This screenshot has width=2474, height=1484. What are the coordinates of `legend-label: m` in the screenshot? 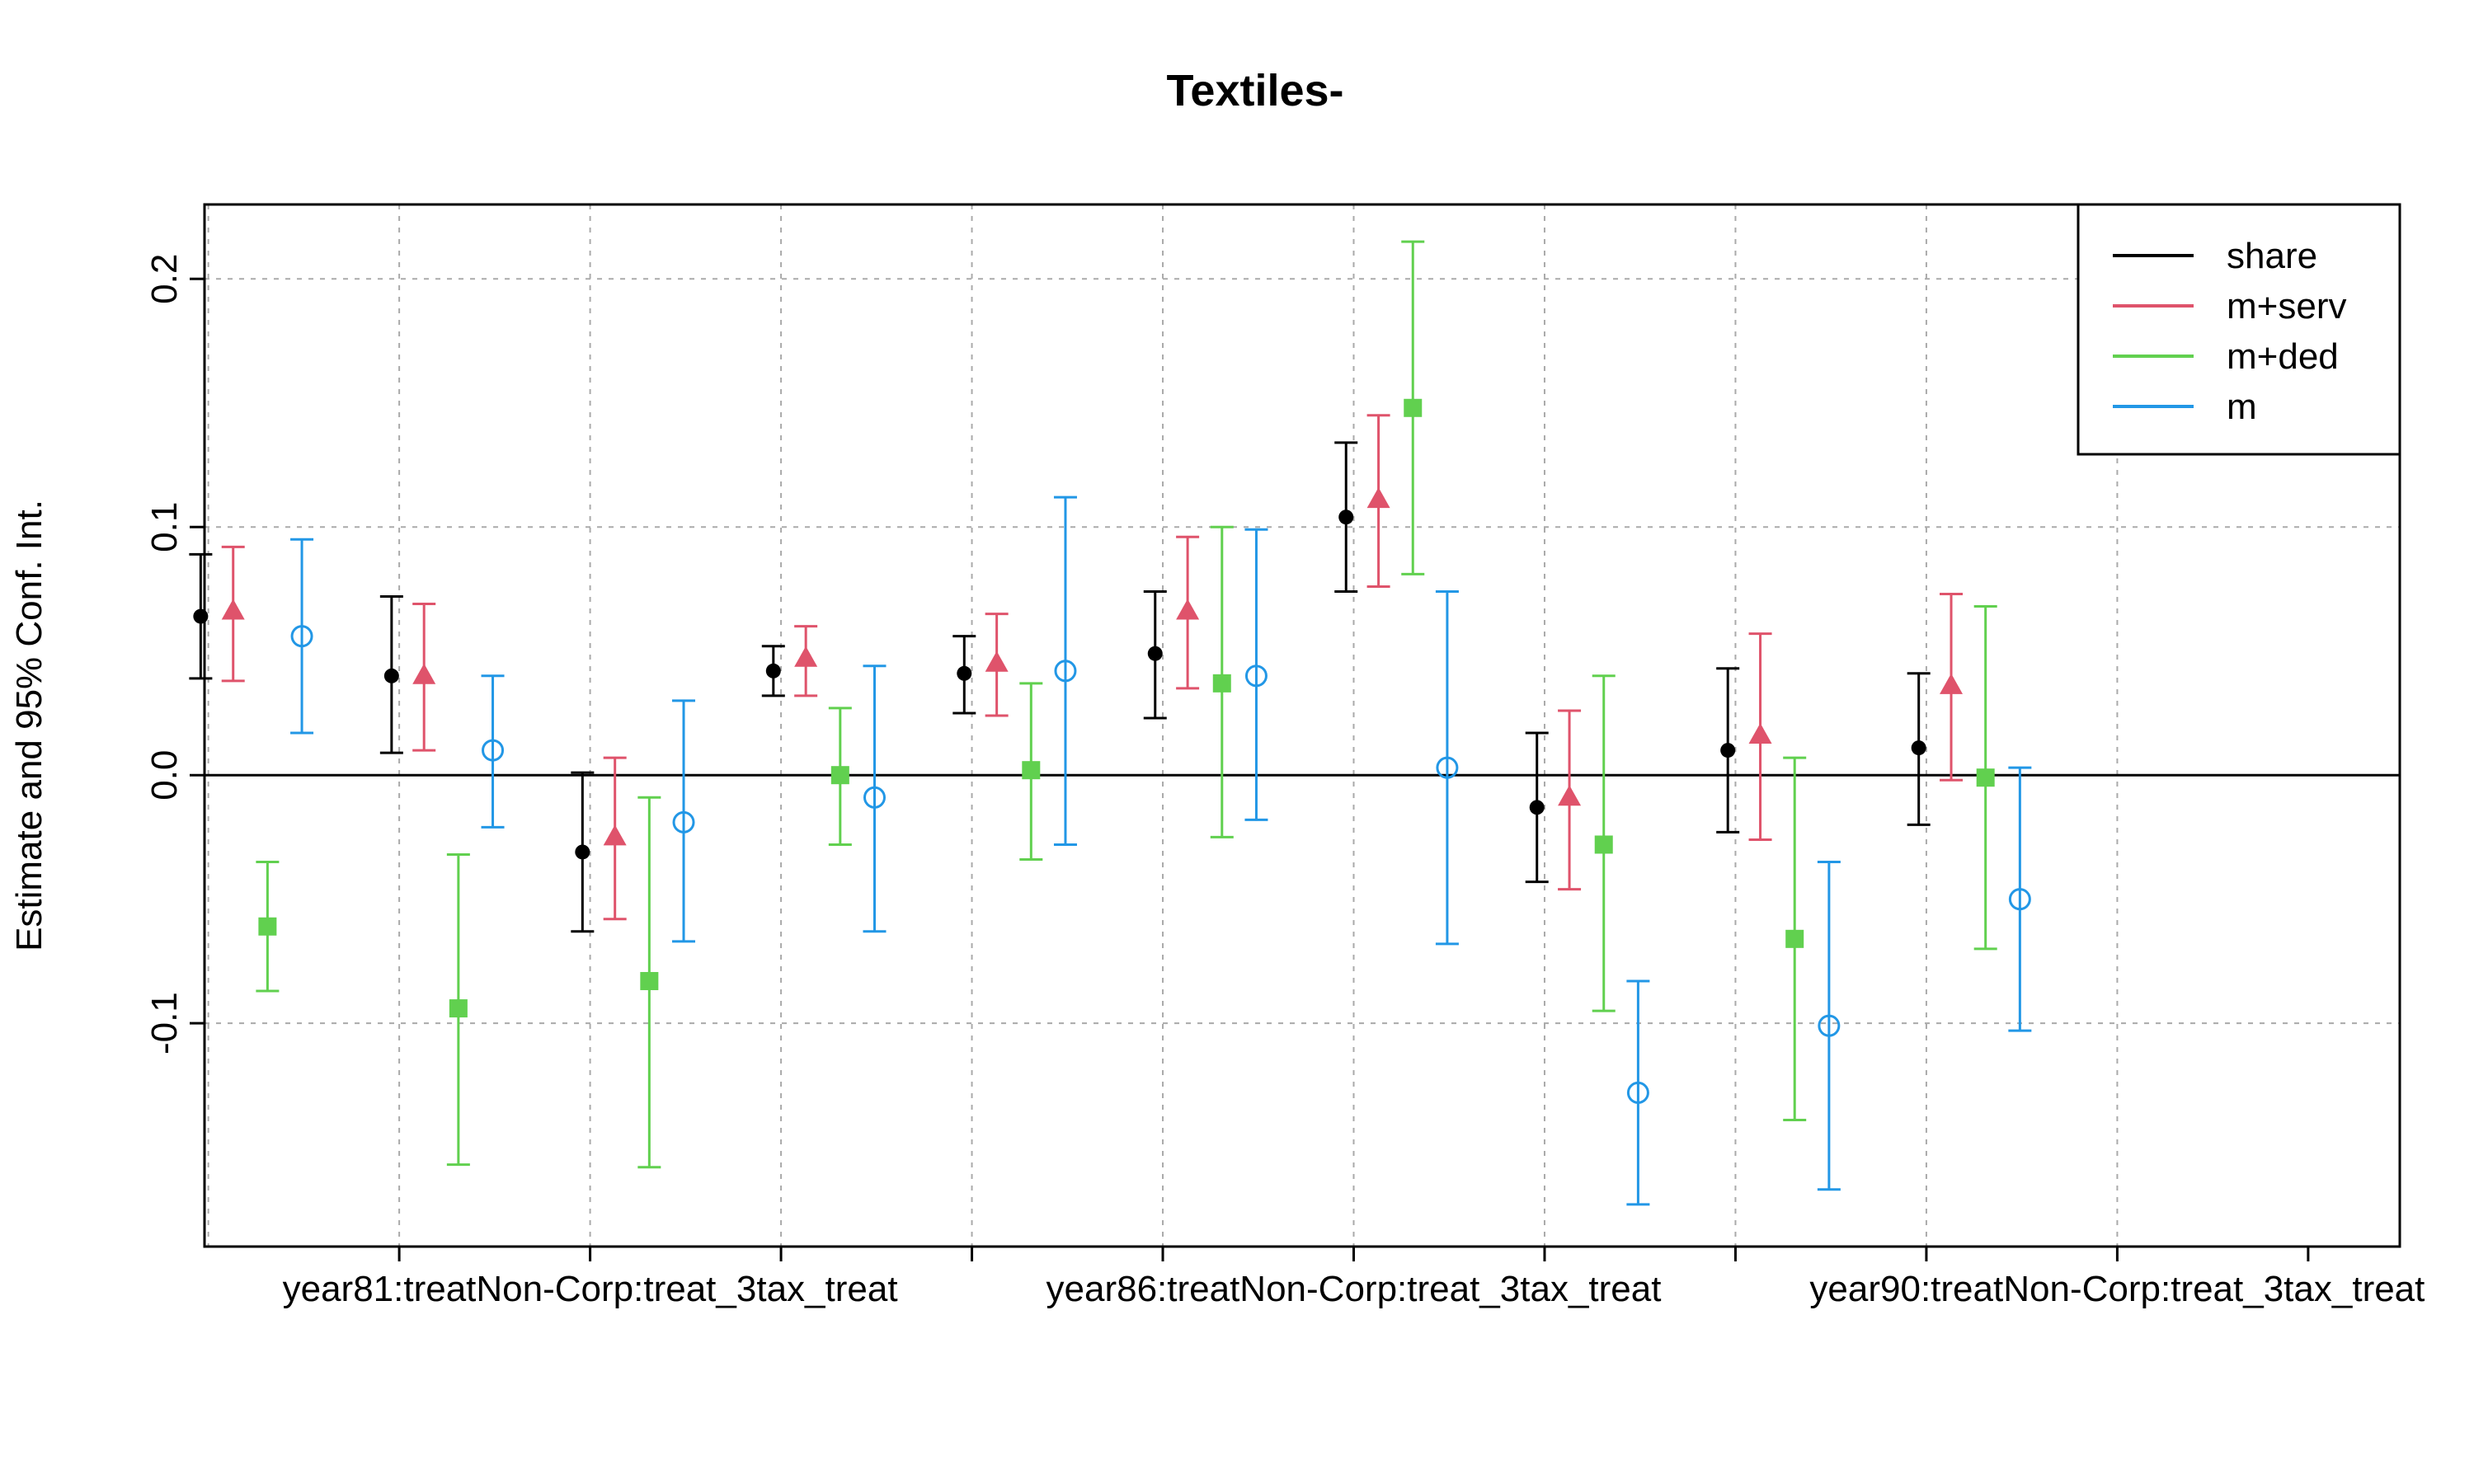 It's located at (2242, 407).